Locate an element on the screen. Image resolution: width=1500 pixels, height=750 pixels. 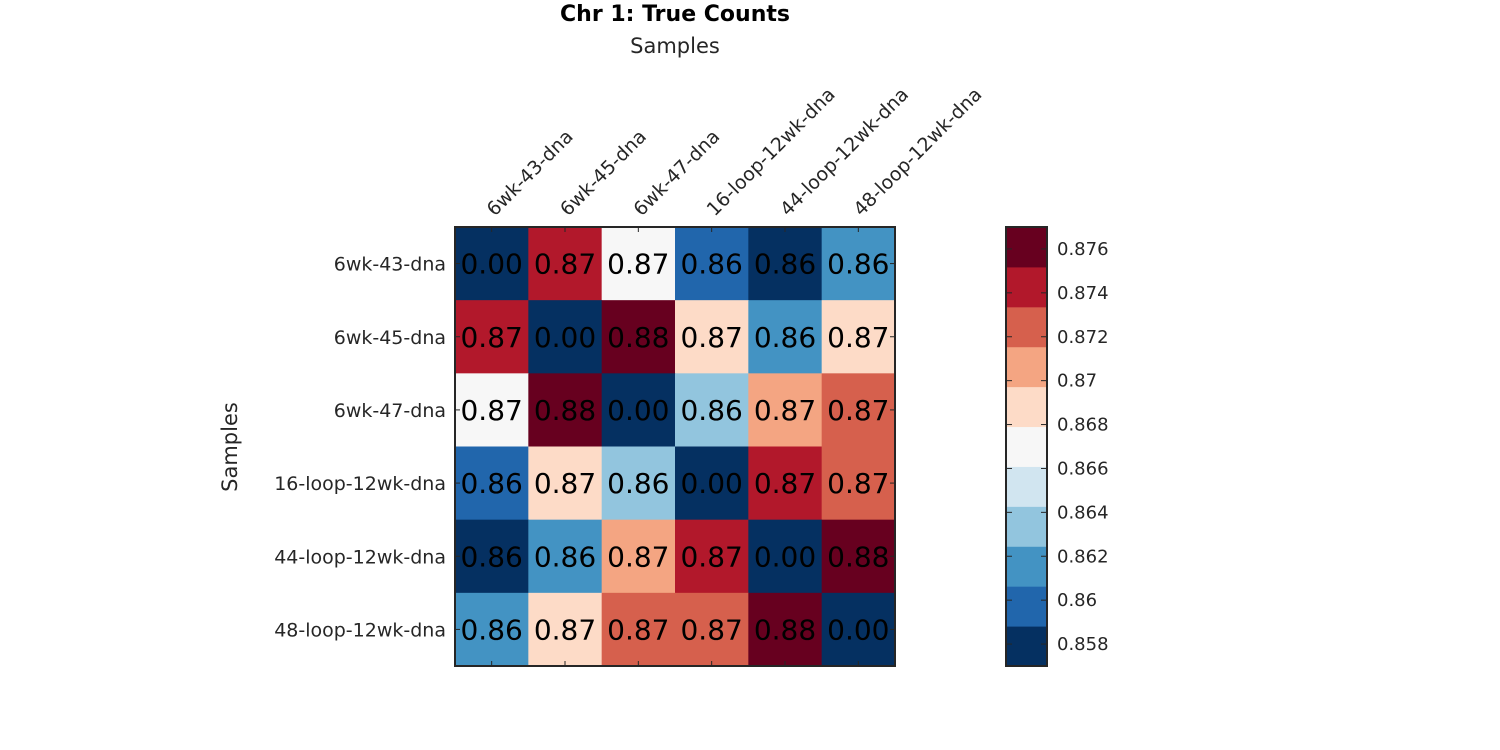
chart-title: Chr 1: True Counts is located at coordinates (675, 14).